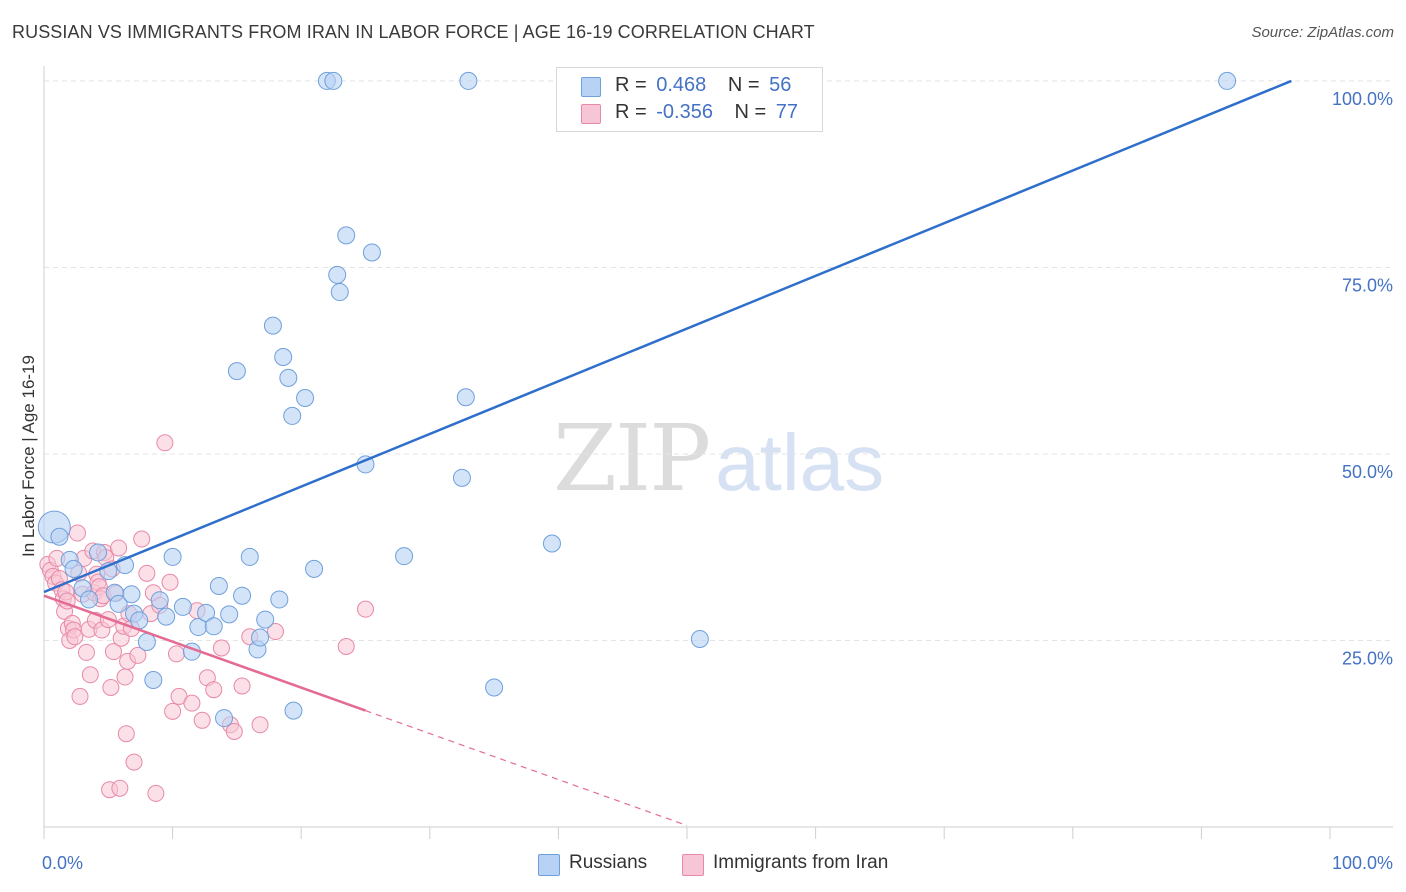 The image size is (1406, 892). I want to click on bottom-iran-label: Immigrants from Iran, so click(801, 862).